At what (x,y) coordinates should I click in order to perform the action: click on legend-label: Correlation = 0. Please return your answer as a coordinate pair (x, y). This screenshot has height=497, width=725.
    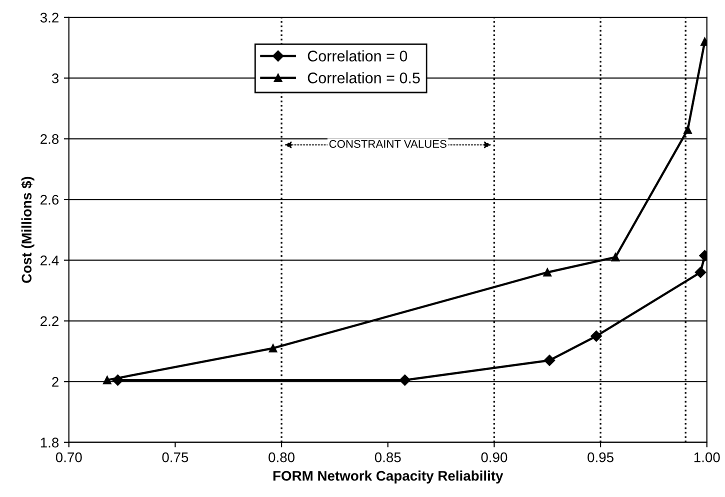
    Looking at the image, I should click on (358, 56).